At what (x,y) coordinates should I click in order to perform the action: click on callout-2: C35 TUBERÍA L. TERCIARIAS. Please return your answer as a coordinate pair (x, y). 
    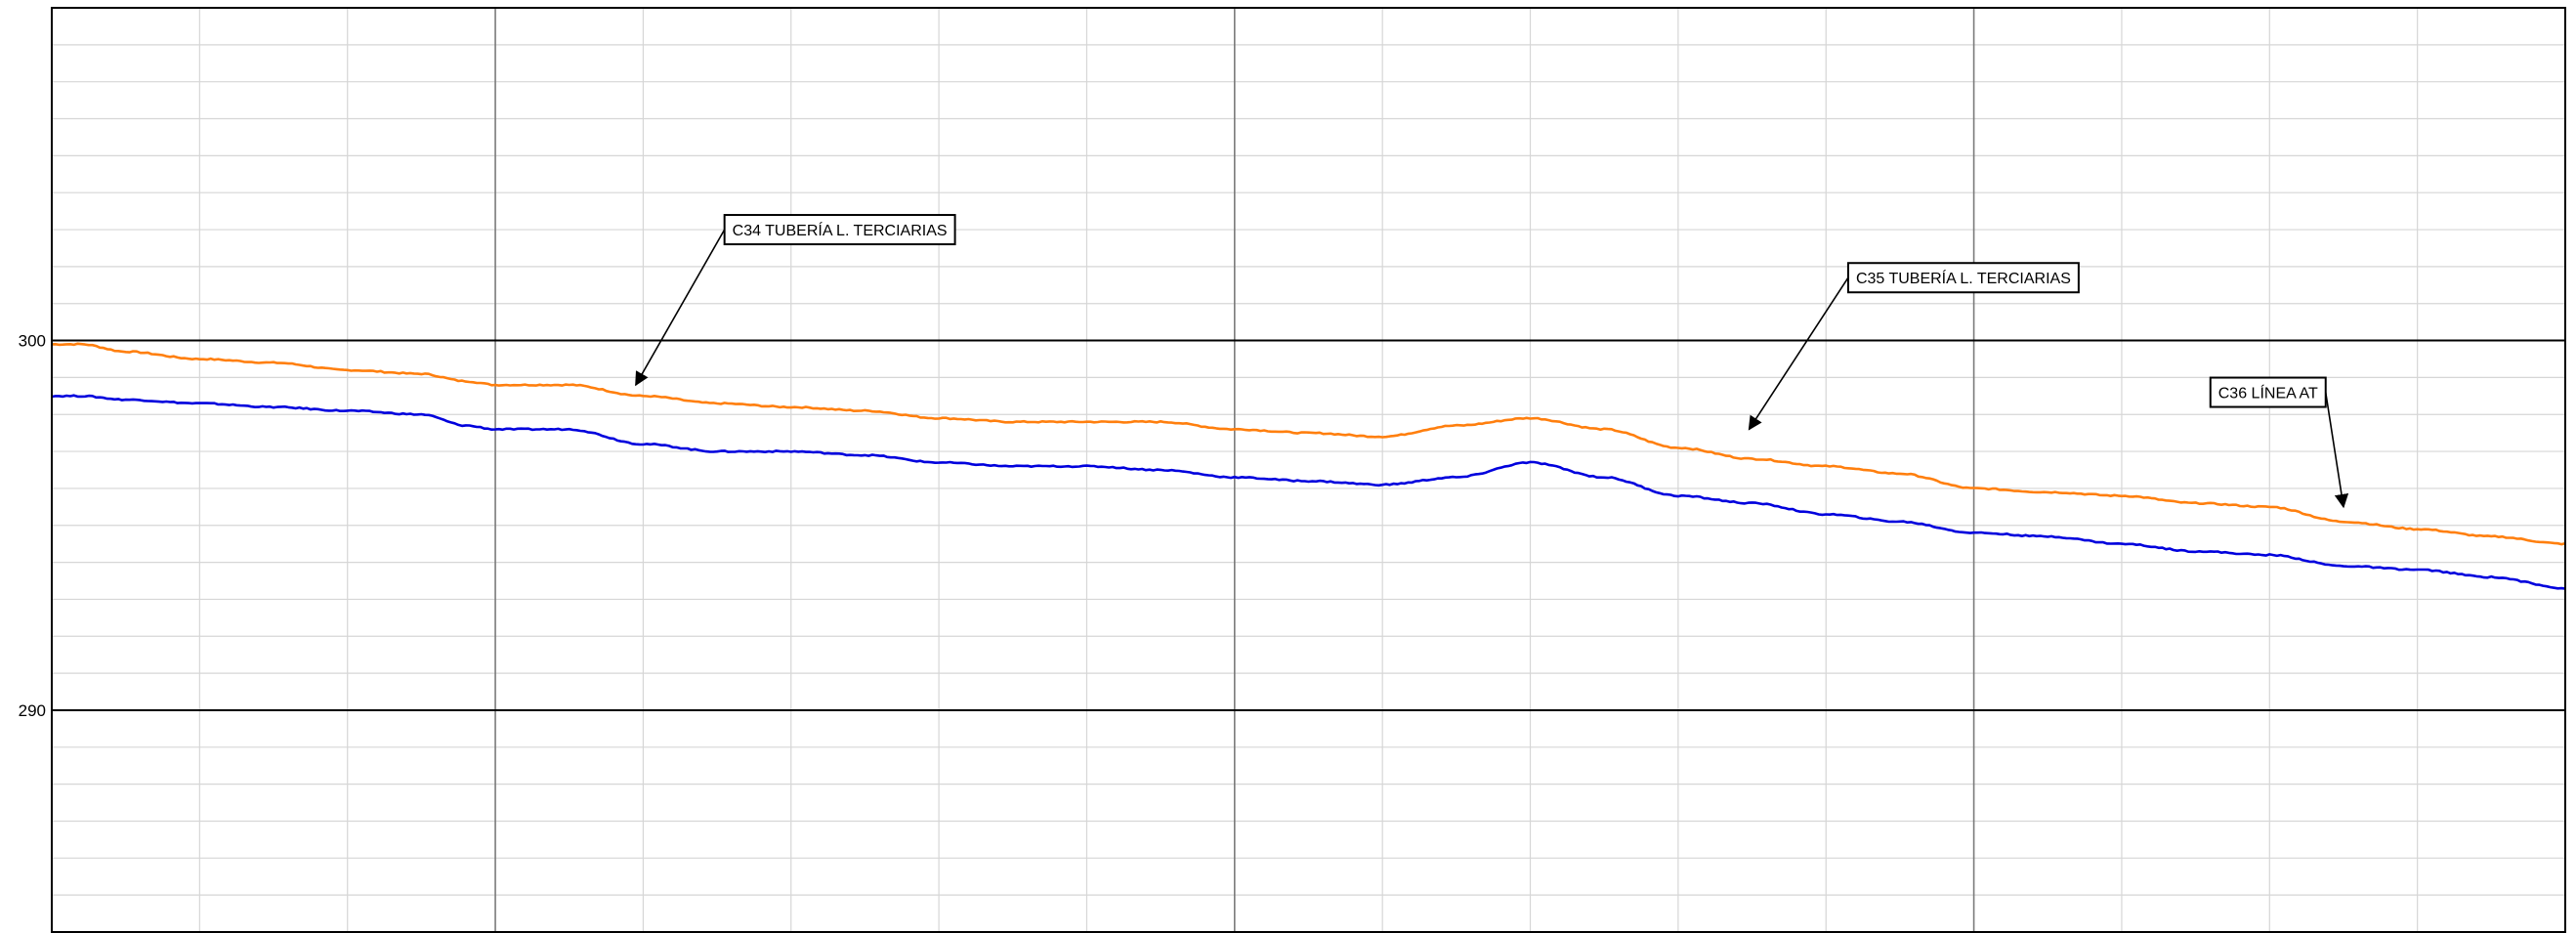
    Looking at the image, I should click on (1914, 347).